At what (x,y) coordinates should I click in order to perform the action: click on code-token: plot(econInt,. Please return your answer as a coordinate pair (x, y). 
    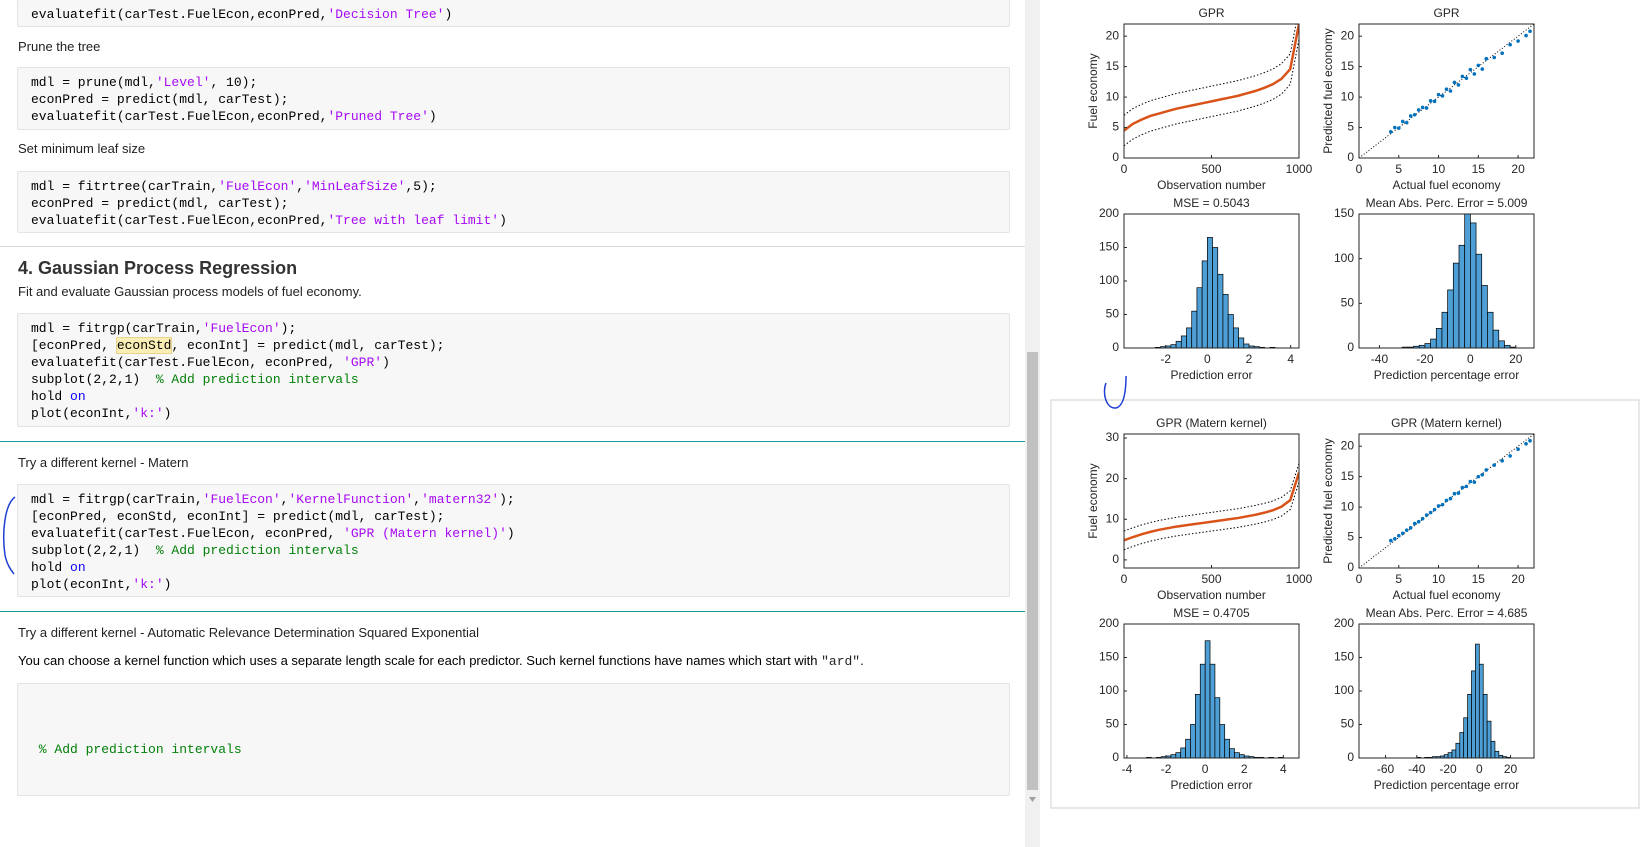
    Looking at the image, I should click on (82, 413).